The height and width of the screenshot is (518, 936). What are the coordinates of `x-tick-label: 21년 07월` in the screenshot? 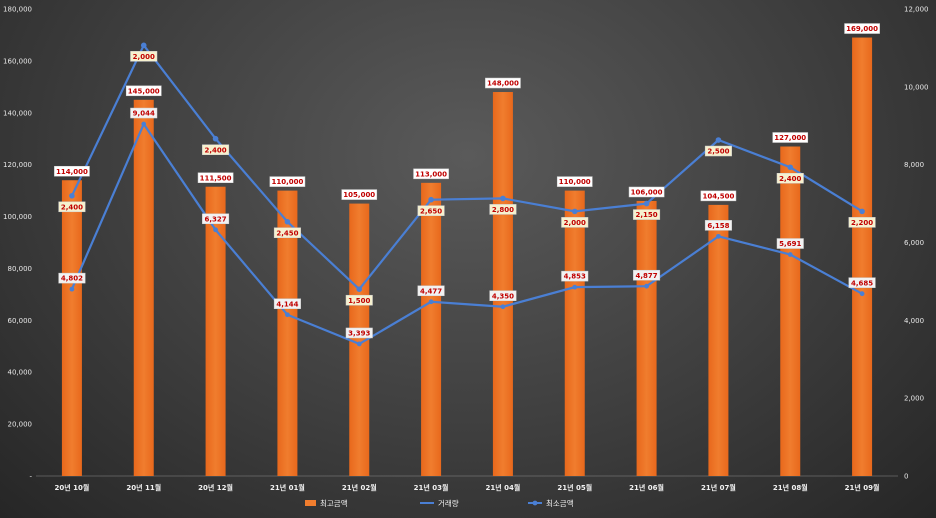 It's located at (718, 487).